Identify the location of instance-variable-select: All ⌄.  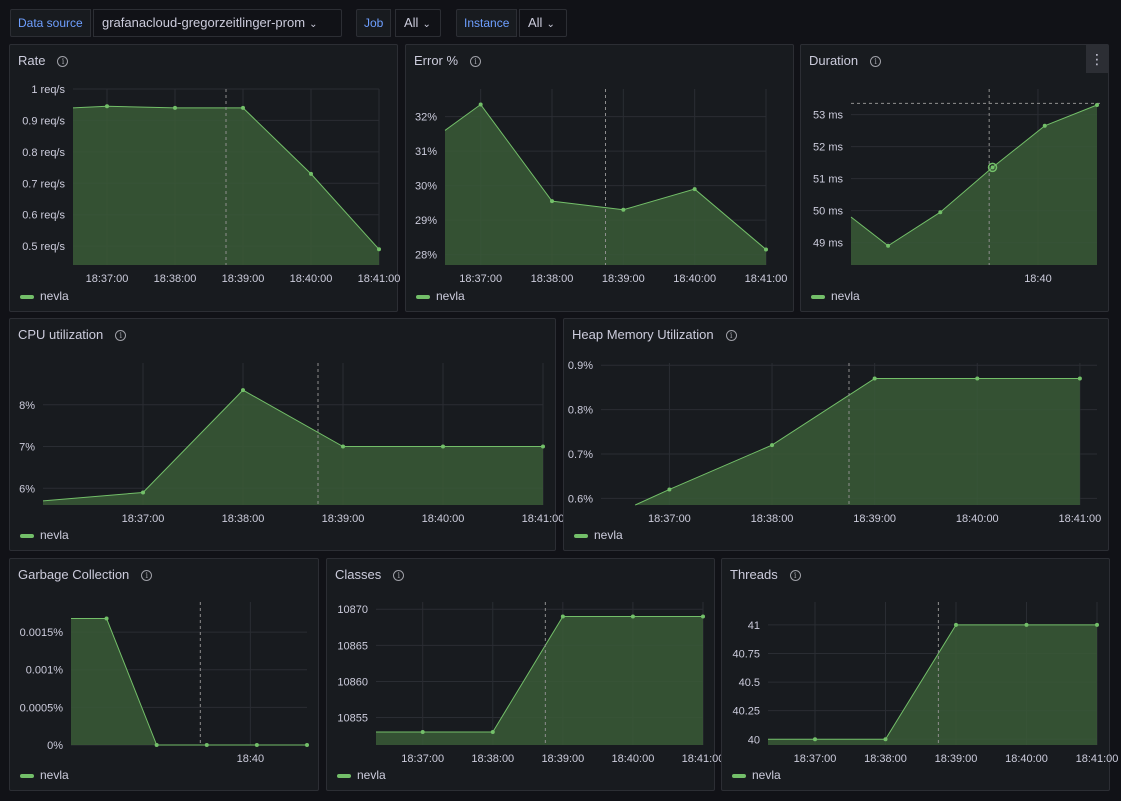
(543, 23).